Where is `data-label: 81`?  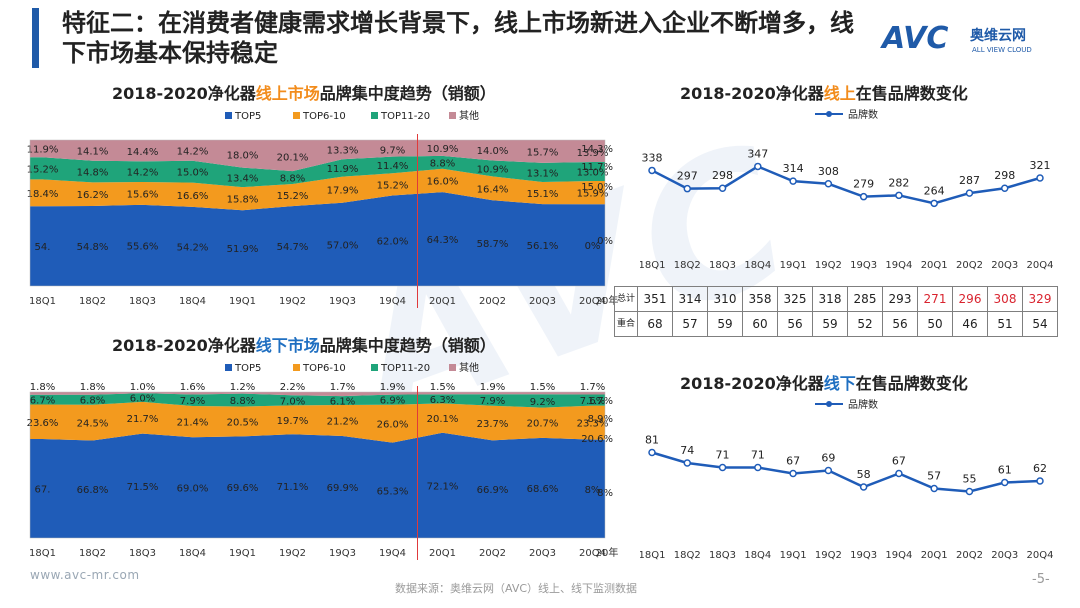 data-label: 81 is located at coordinates (652, 440).